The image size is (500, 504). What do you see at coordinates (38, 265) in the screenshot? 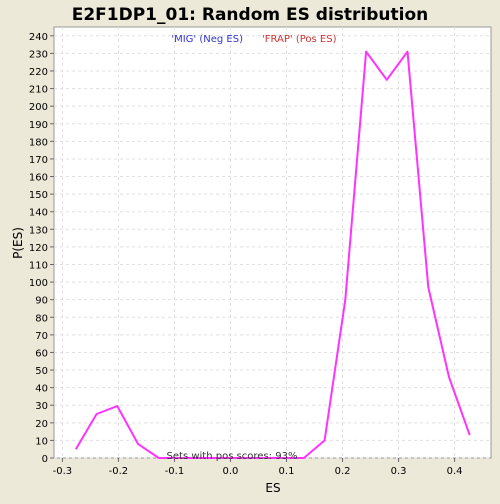
I see `y-tick-label: 110` at bounding box center [38, 265].